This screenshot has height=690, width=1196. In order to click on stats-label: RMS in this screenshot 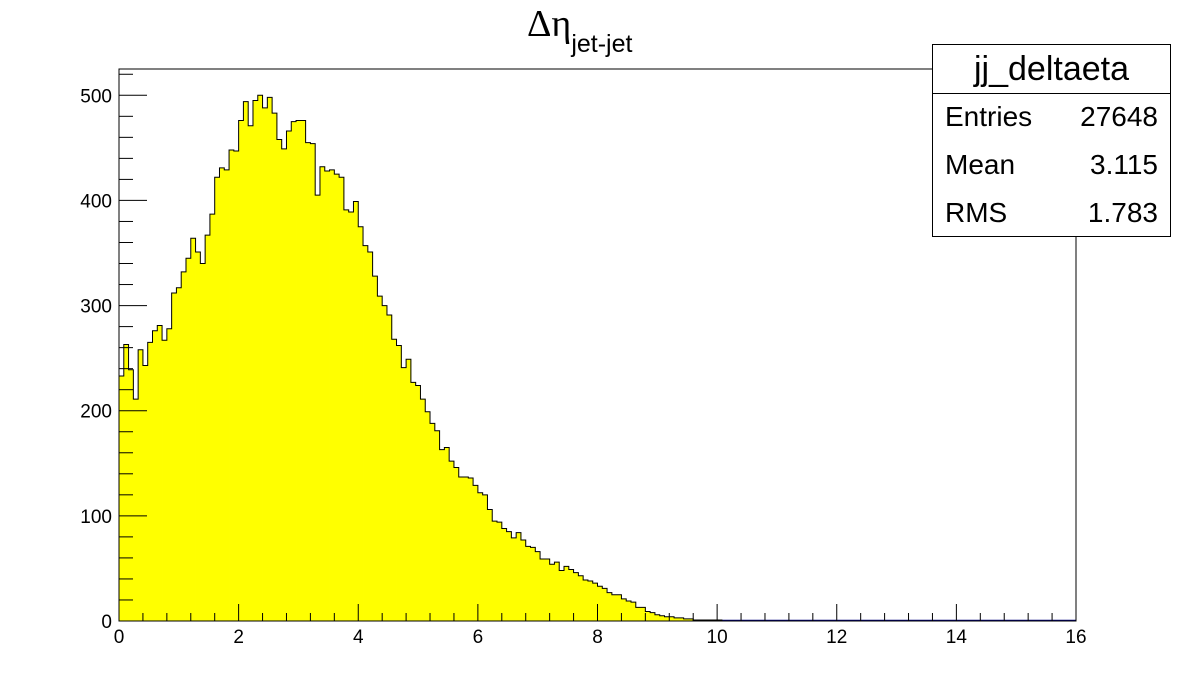, I will do `click(976, 212)`.